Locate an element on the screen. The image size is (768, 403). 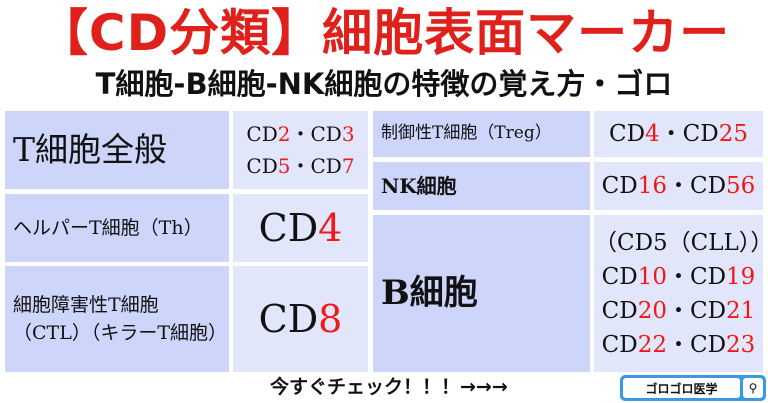
cd-number: 5 is located at coordinates (284, 166).